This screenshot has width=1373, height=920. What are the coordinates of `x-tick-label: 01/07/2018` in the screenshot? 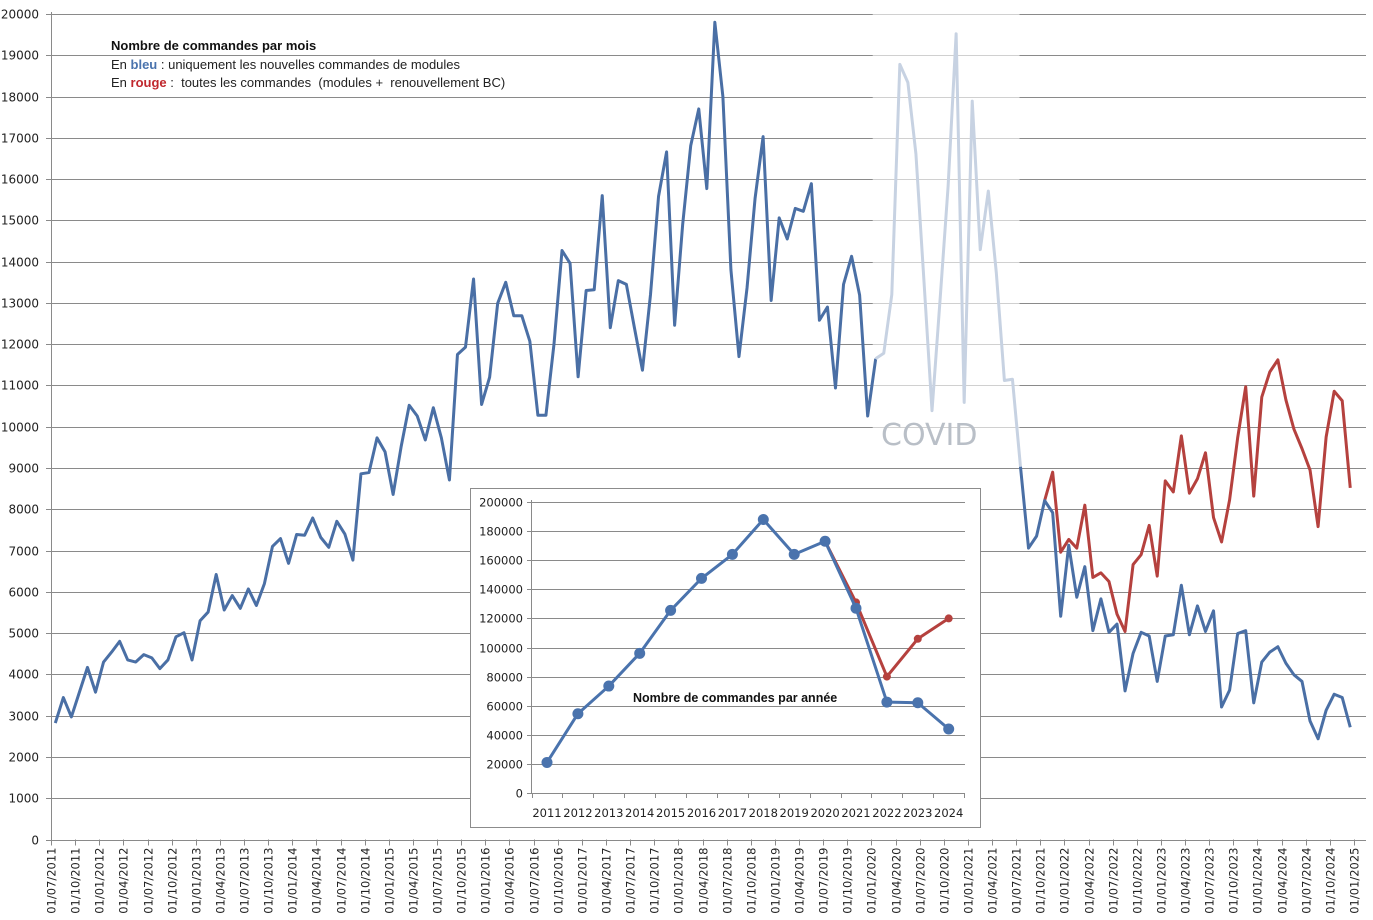 It's located at (728, 881).